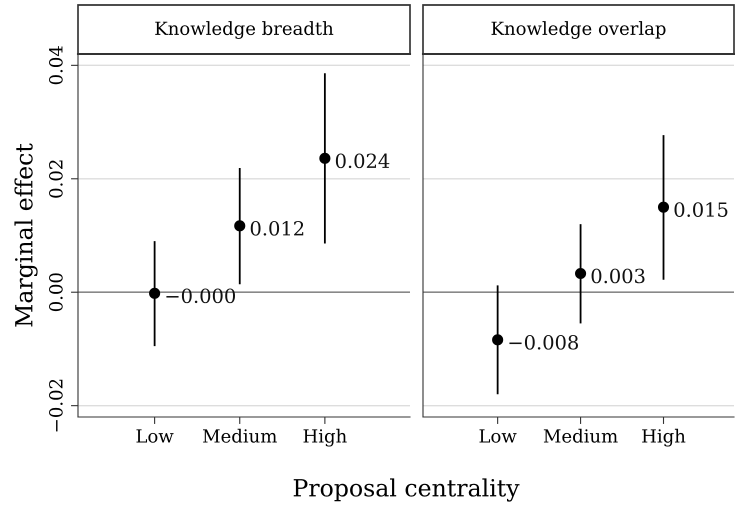 The image size is (735, 508). Describe the element at coordinates (26, 235) in the screenshot. I see `y-axis-title: Marginal effect` at that location.